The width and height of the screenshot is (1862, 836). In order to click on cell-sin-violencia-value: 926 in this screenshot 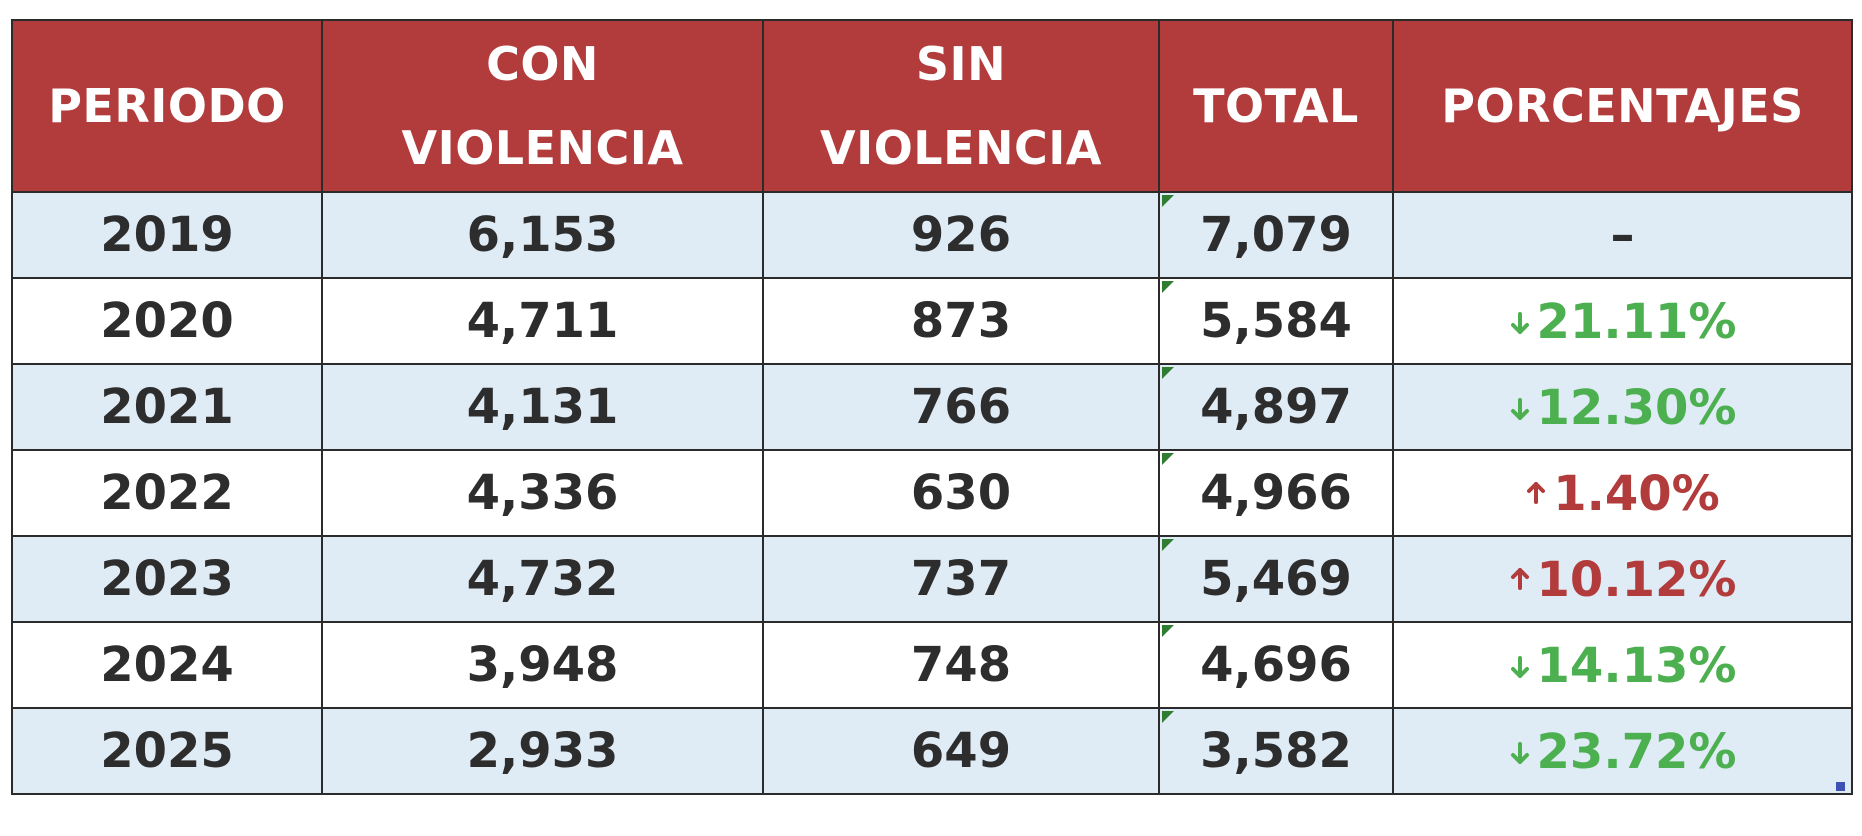, I will do `click(961, 235)`.